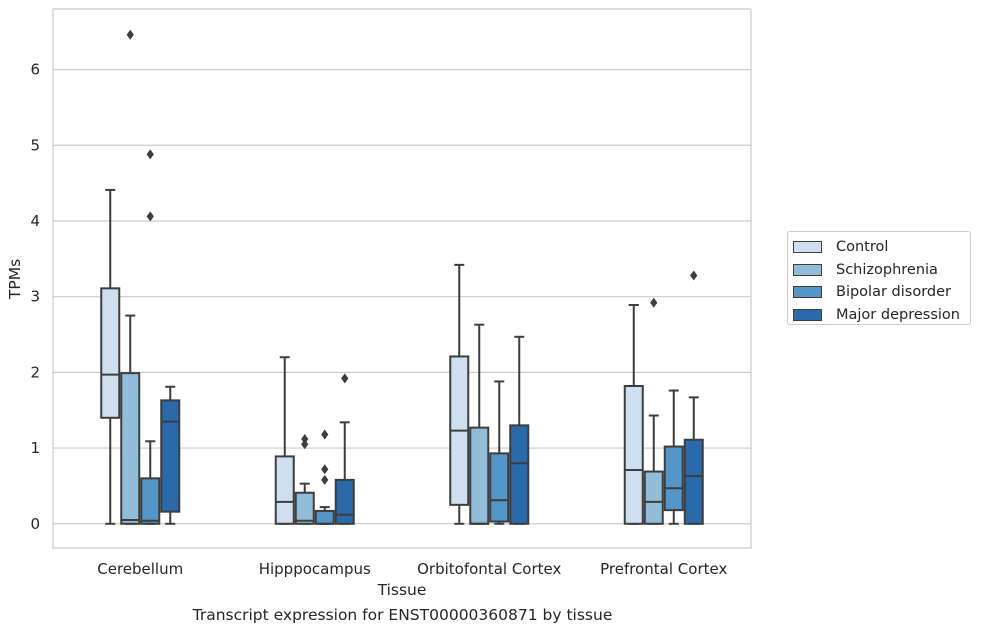  I want to click on legend-item: Control, so click(881, 247).